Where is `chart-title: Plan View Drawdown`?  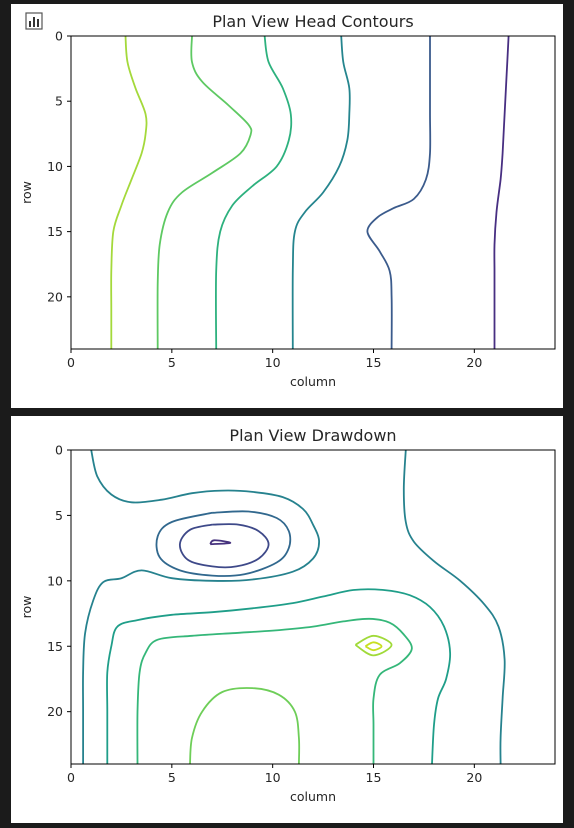
chart-title: Plan View Drawdown is located at coordinates (312, 435).